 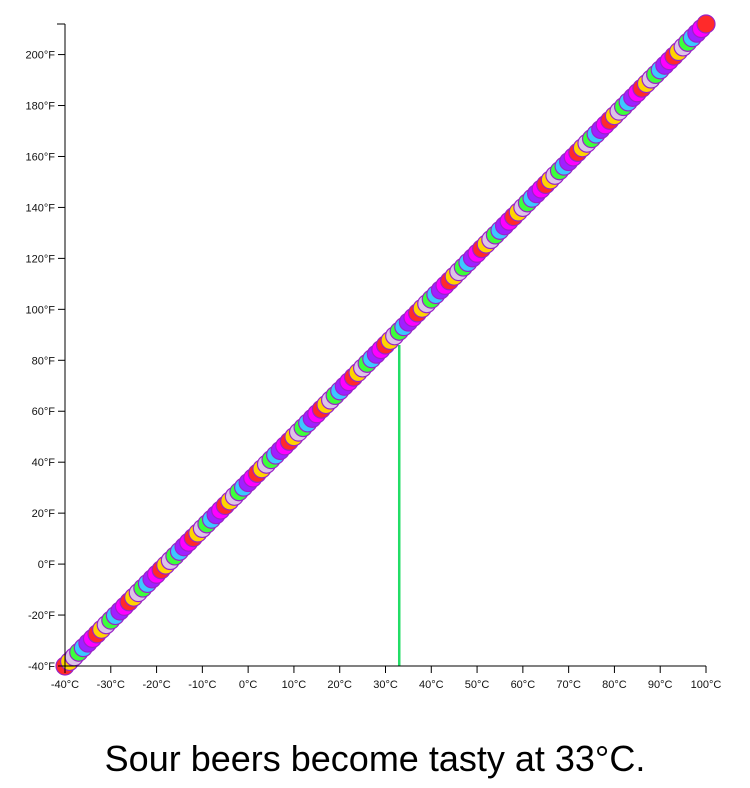 I want to click on y-tick-label: 80°F, so click(x=44, y=361).